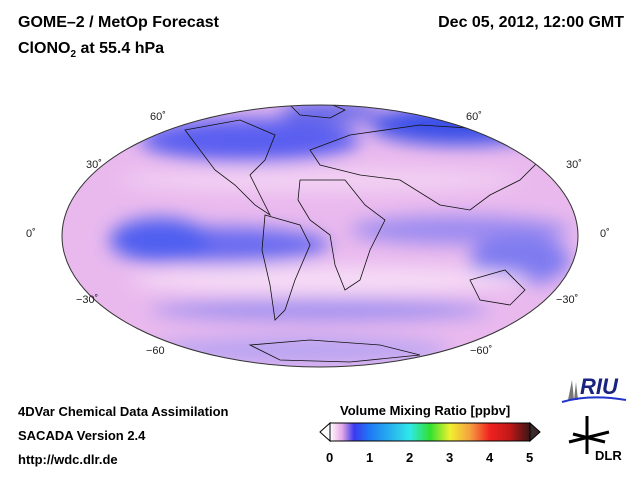 The height and width of the screenshot is (480, 640). Describe the element at coordinates (599, 386) in the screenshot. I see `riu-logo-text: RIU` at that location.